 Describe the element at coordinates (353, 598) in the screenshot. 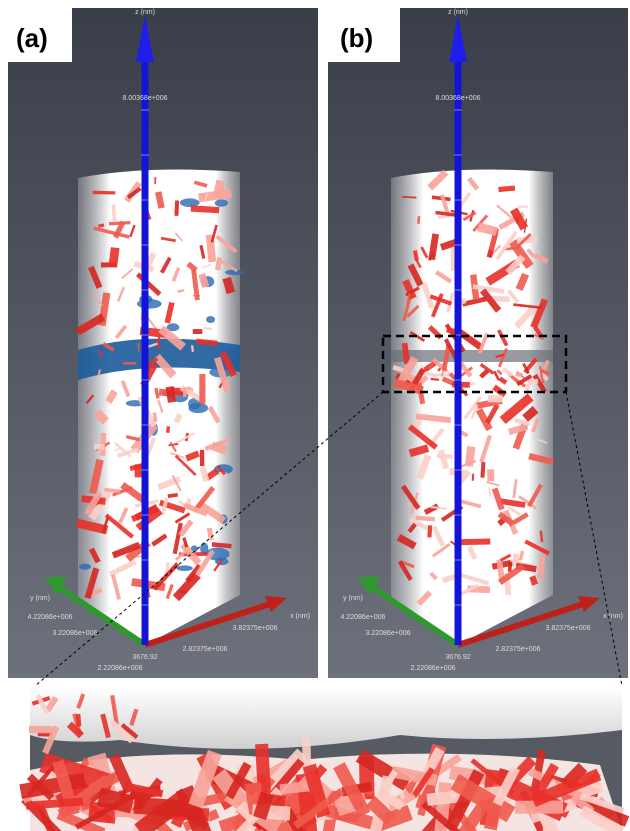

I see `y-axis-label: y (nm)` at that location.